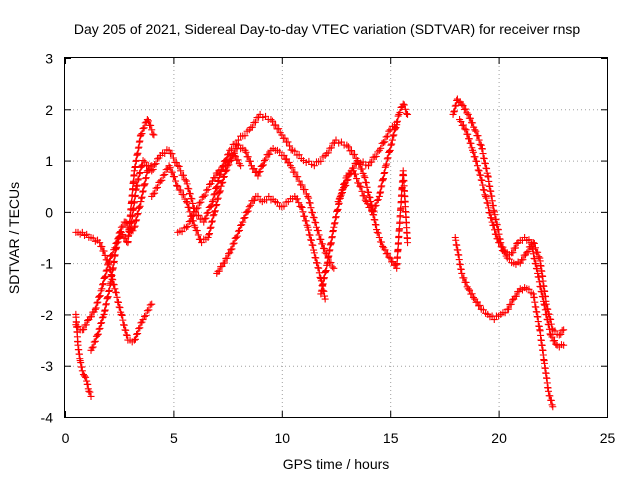 The image size is (640, 480). I want to click on y-tick-label: -4, so click(47, 418).